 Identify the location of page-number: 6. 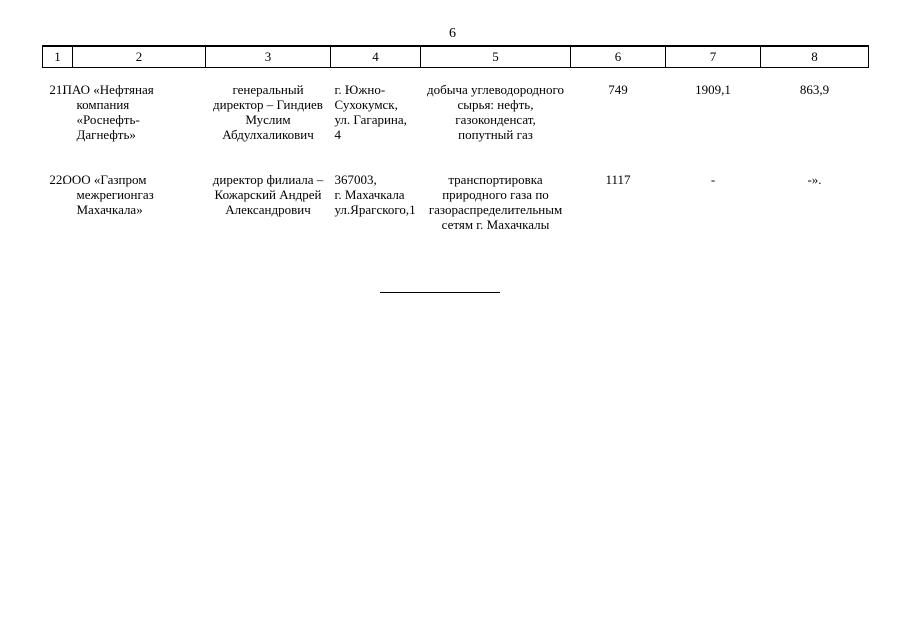
(452, 33).